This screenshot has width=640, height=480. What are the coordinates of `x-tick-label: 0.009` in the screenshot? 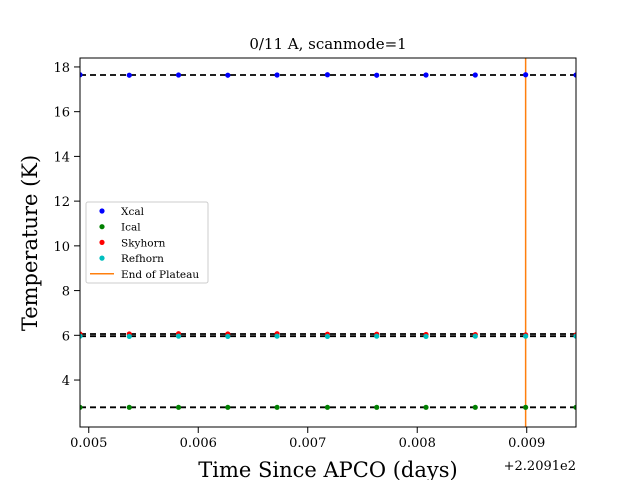 It's located at (526, 443).